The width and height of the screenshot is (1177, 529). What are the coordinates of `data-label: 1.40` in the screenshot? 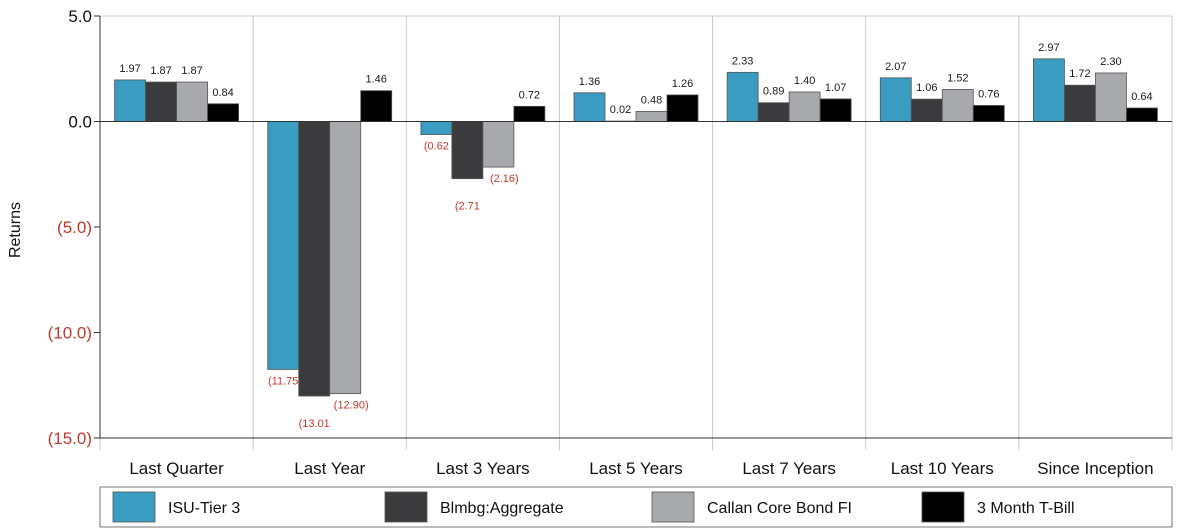 It's located at (804, 81).